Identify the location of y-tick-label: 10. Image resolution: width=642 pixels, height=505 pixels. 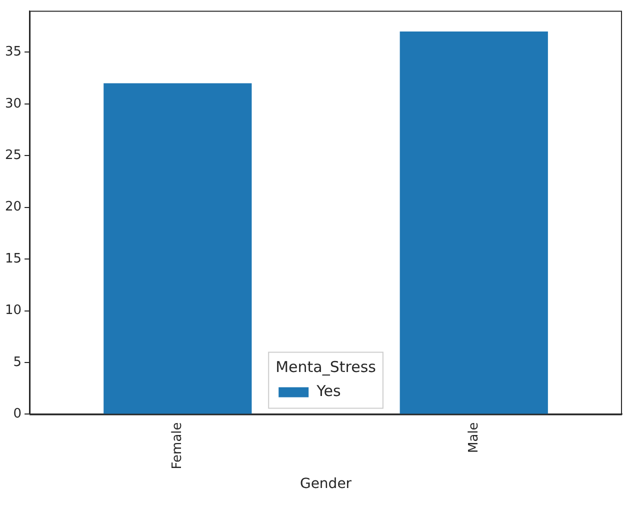
(13, 310).